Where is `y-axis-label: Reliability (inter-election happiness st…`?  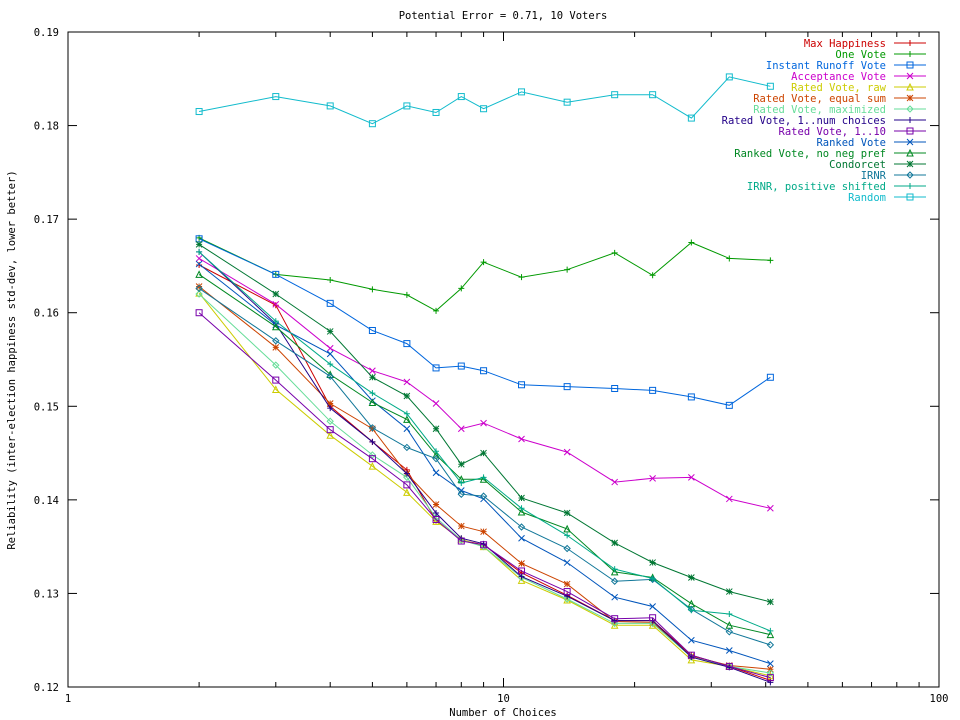
y-axis-label: Reliability (inter-election happiness st… is located at coordinates (12, 359).